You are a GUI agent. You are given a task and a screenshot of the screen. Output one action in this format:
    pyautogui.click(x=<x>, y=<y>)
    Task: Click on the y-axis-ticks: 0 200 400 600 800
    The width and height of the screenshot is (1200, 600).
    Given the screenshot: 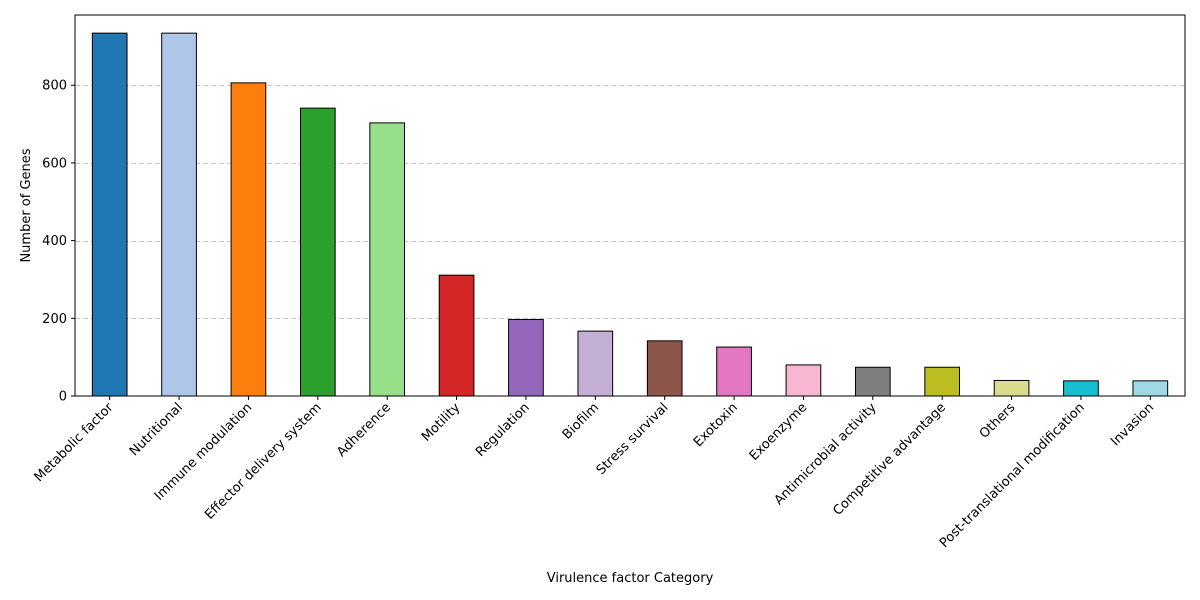 What is the action you would take?
    pyautogui.click(x=58, y=242)
    